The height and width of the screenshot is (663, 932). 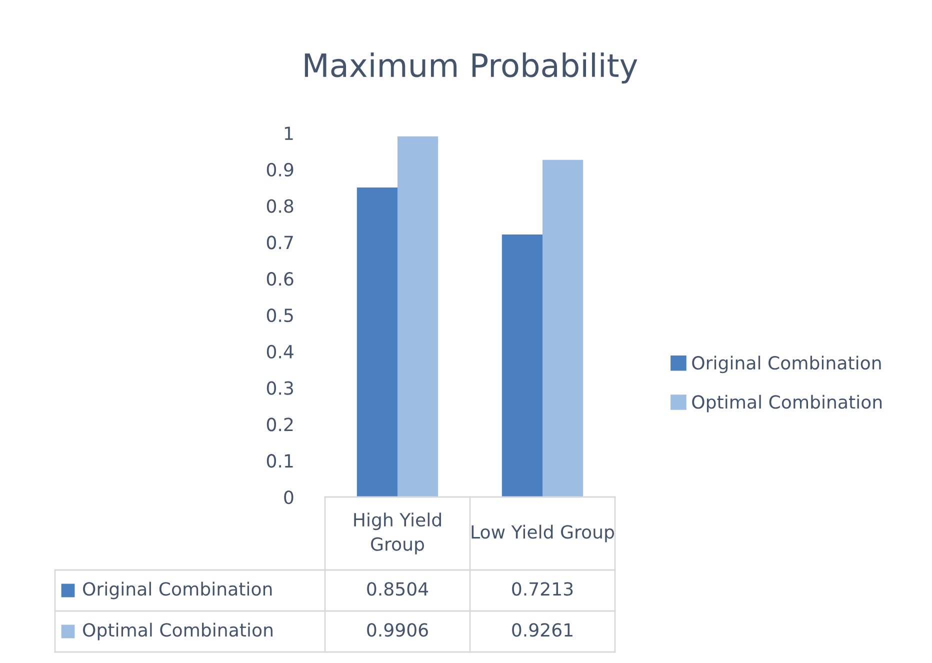 I want to click on y-tick-label: 0.5, so click(x=279, y=315).